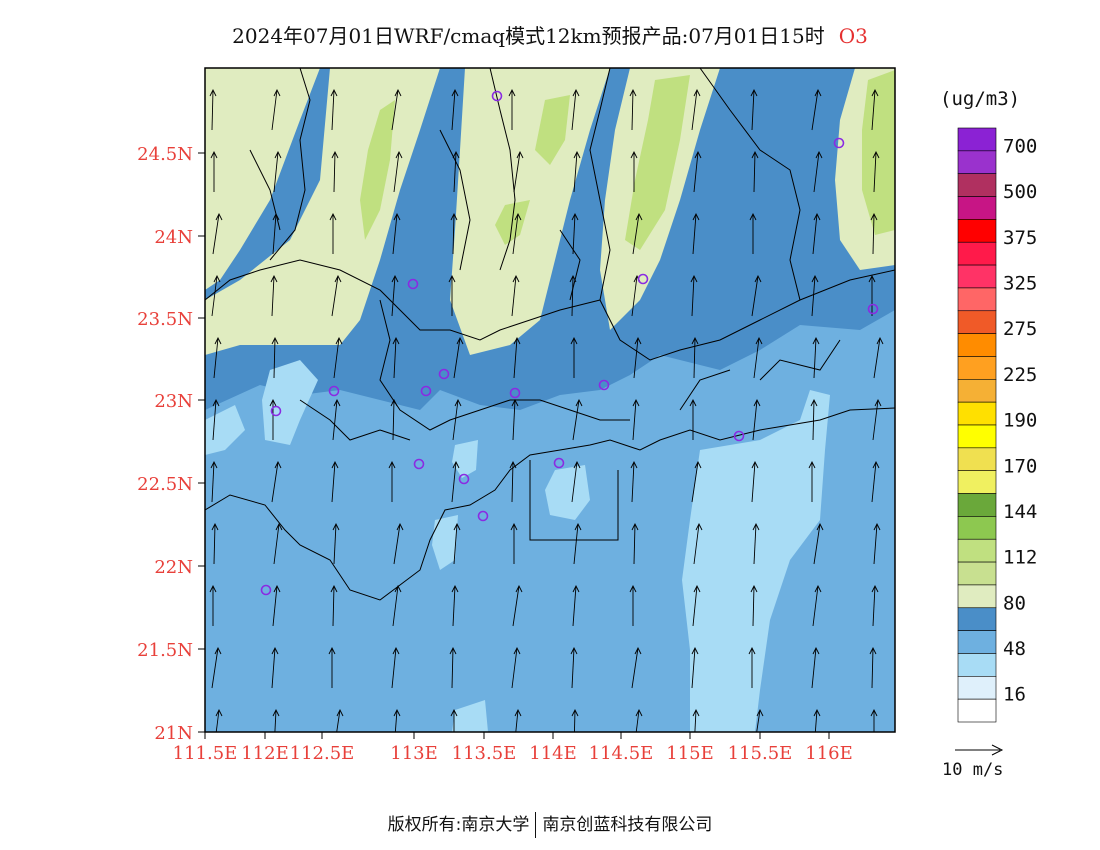 The image size is (1100, 850). Describe the element at coordinates (165, 484) in the screenshot. I see `lat-label: 22.5N` at that location.